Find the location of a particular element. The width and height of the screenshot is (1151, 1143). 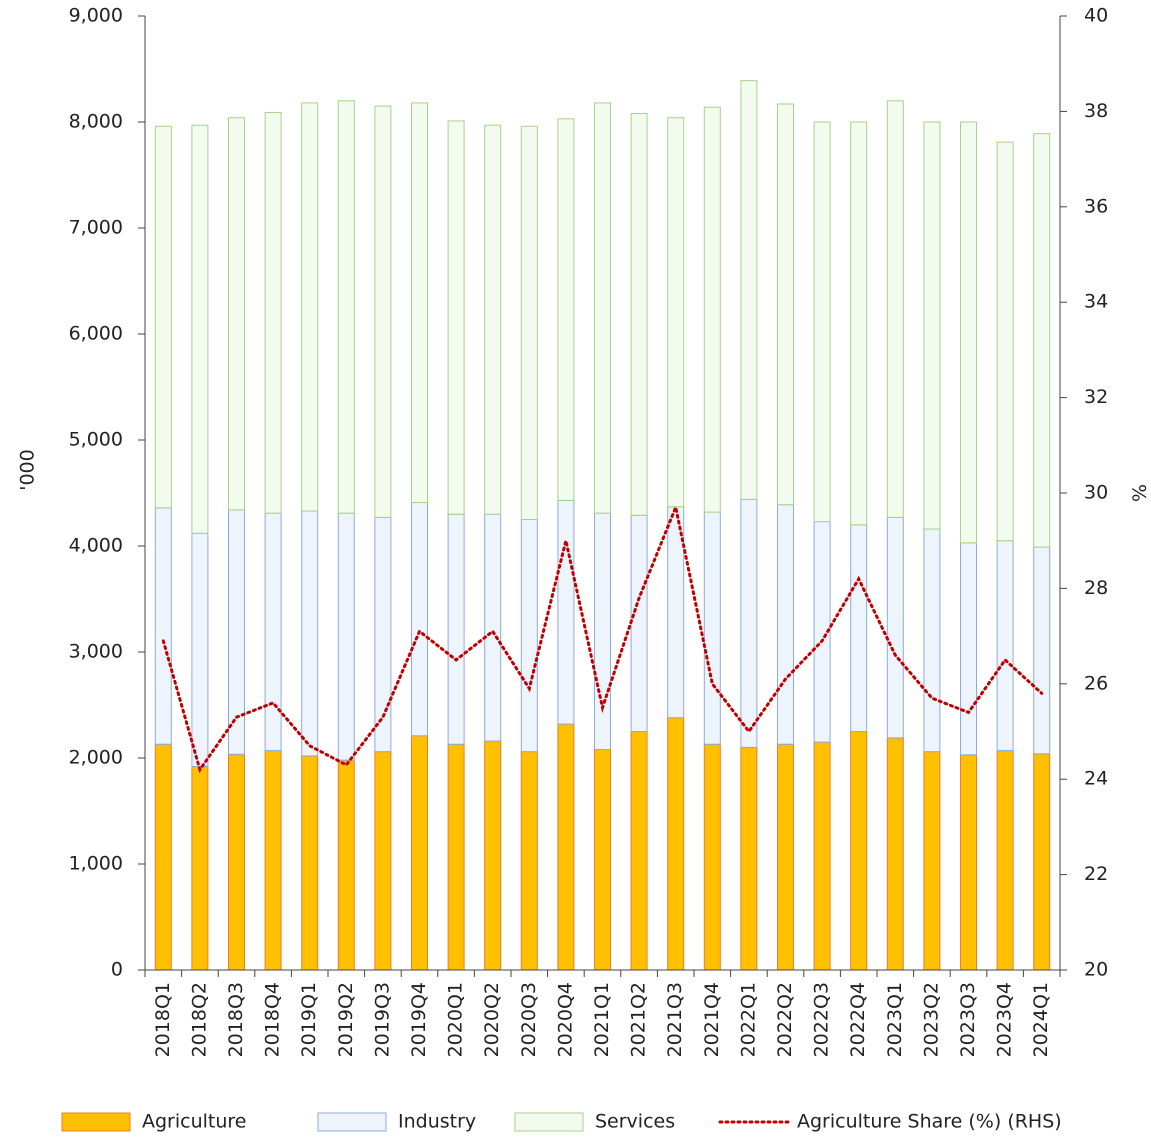

y-tick-label: 1,000 is located at coordinates (96, 864).